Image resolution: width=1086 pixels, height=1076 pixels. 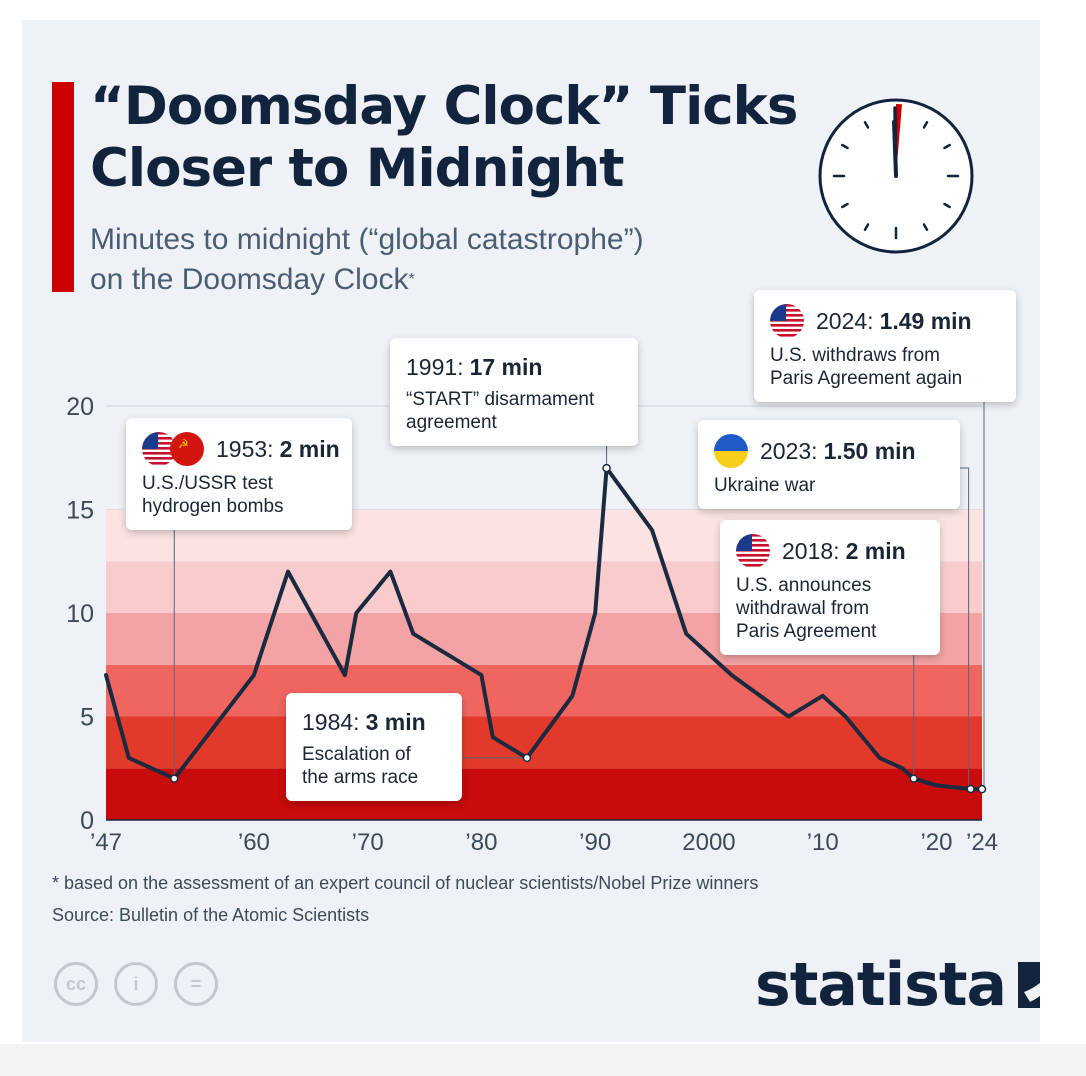 What do you see at coordinates (925, 321) in the screenshot?
I see `annotation-value: 1.49 min` at bounding box center [925, 321].